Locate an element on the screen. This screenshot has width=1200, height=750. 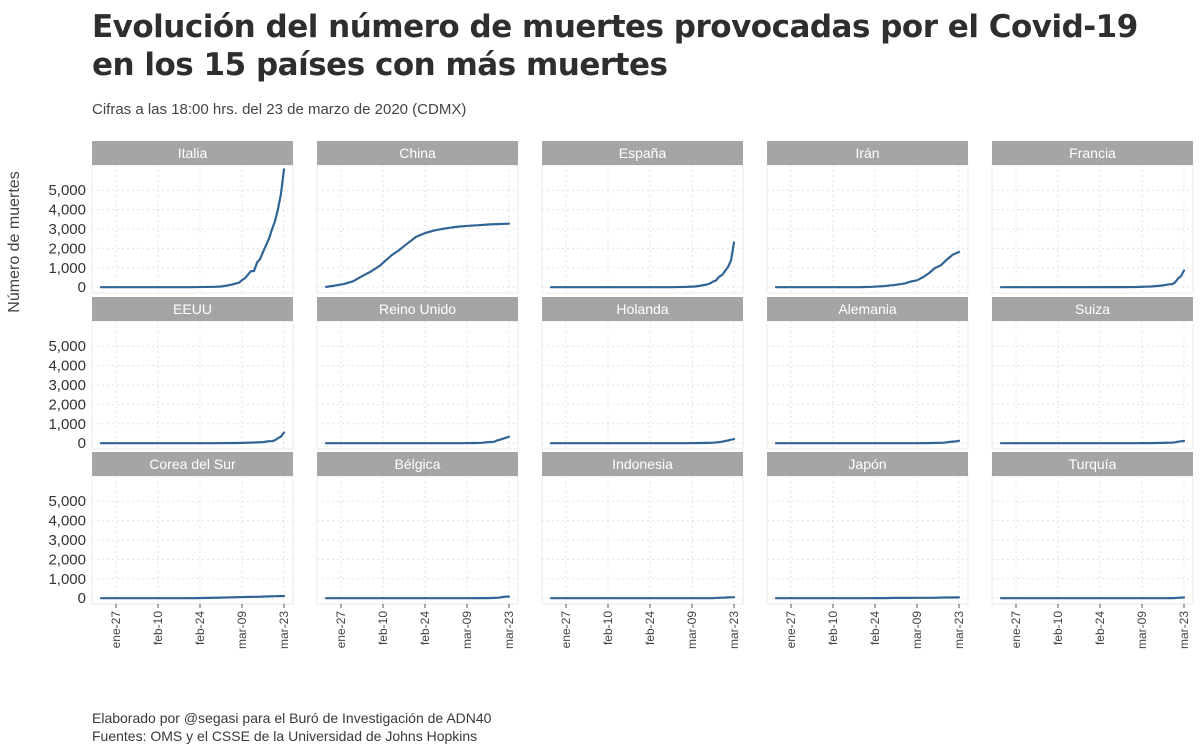
y-tick-label-row2-4: 4,000 is located at coordinates (67, 366).